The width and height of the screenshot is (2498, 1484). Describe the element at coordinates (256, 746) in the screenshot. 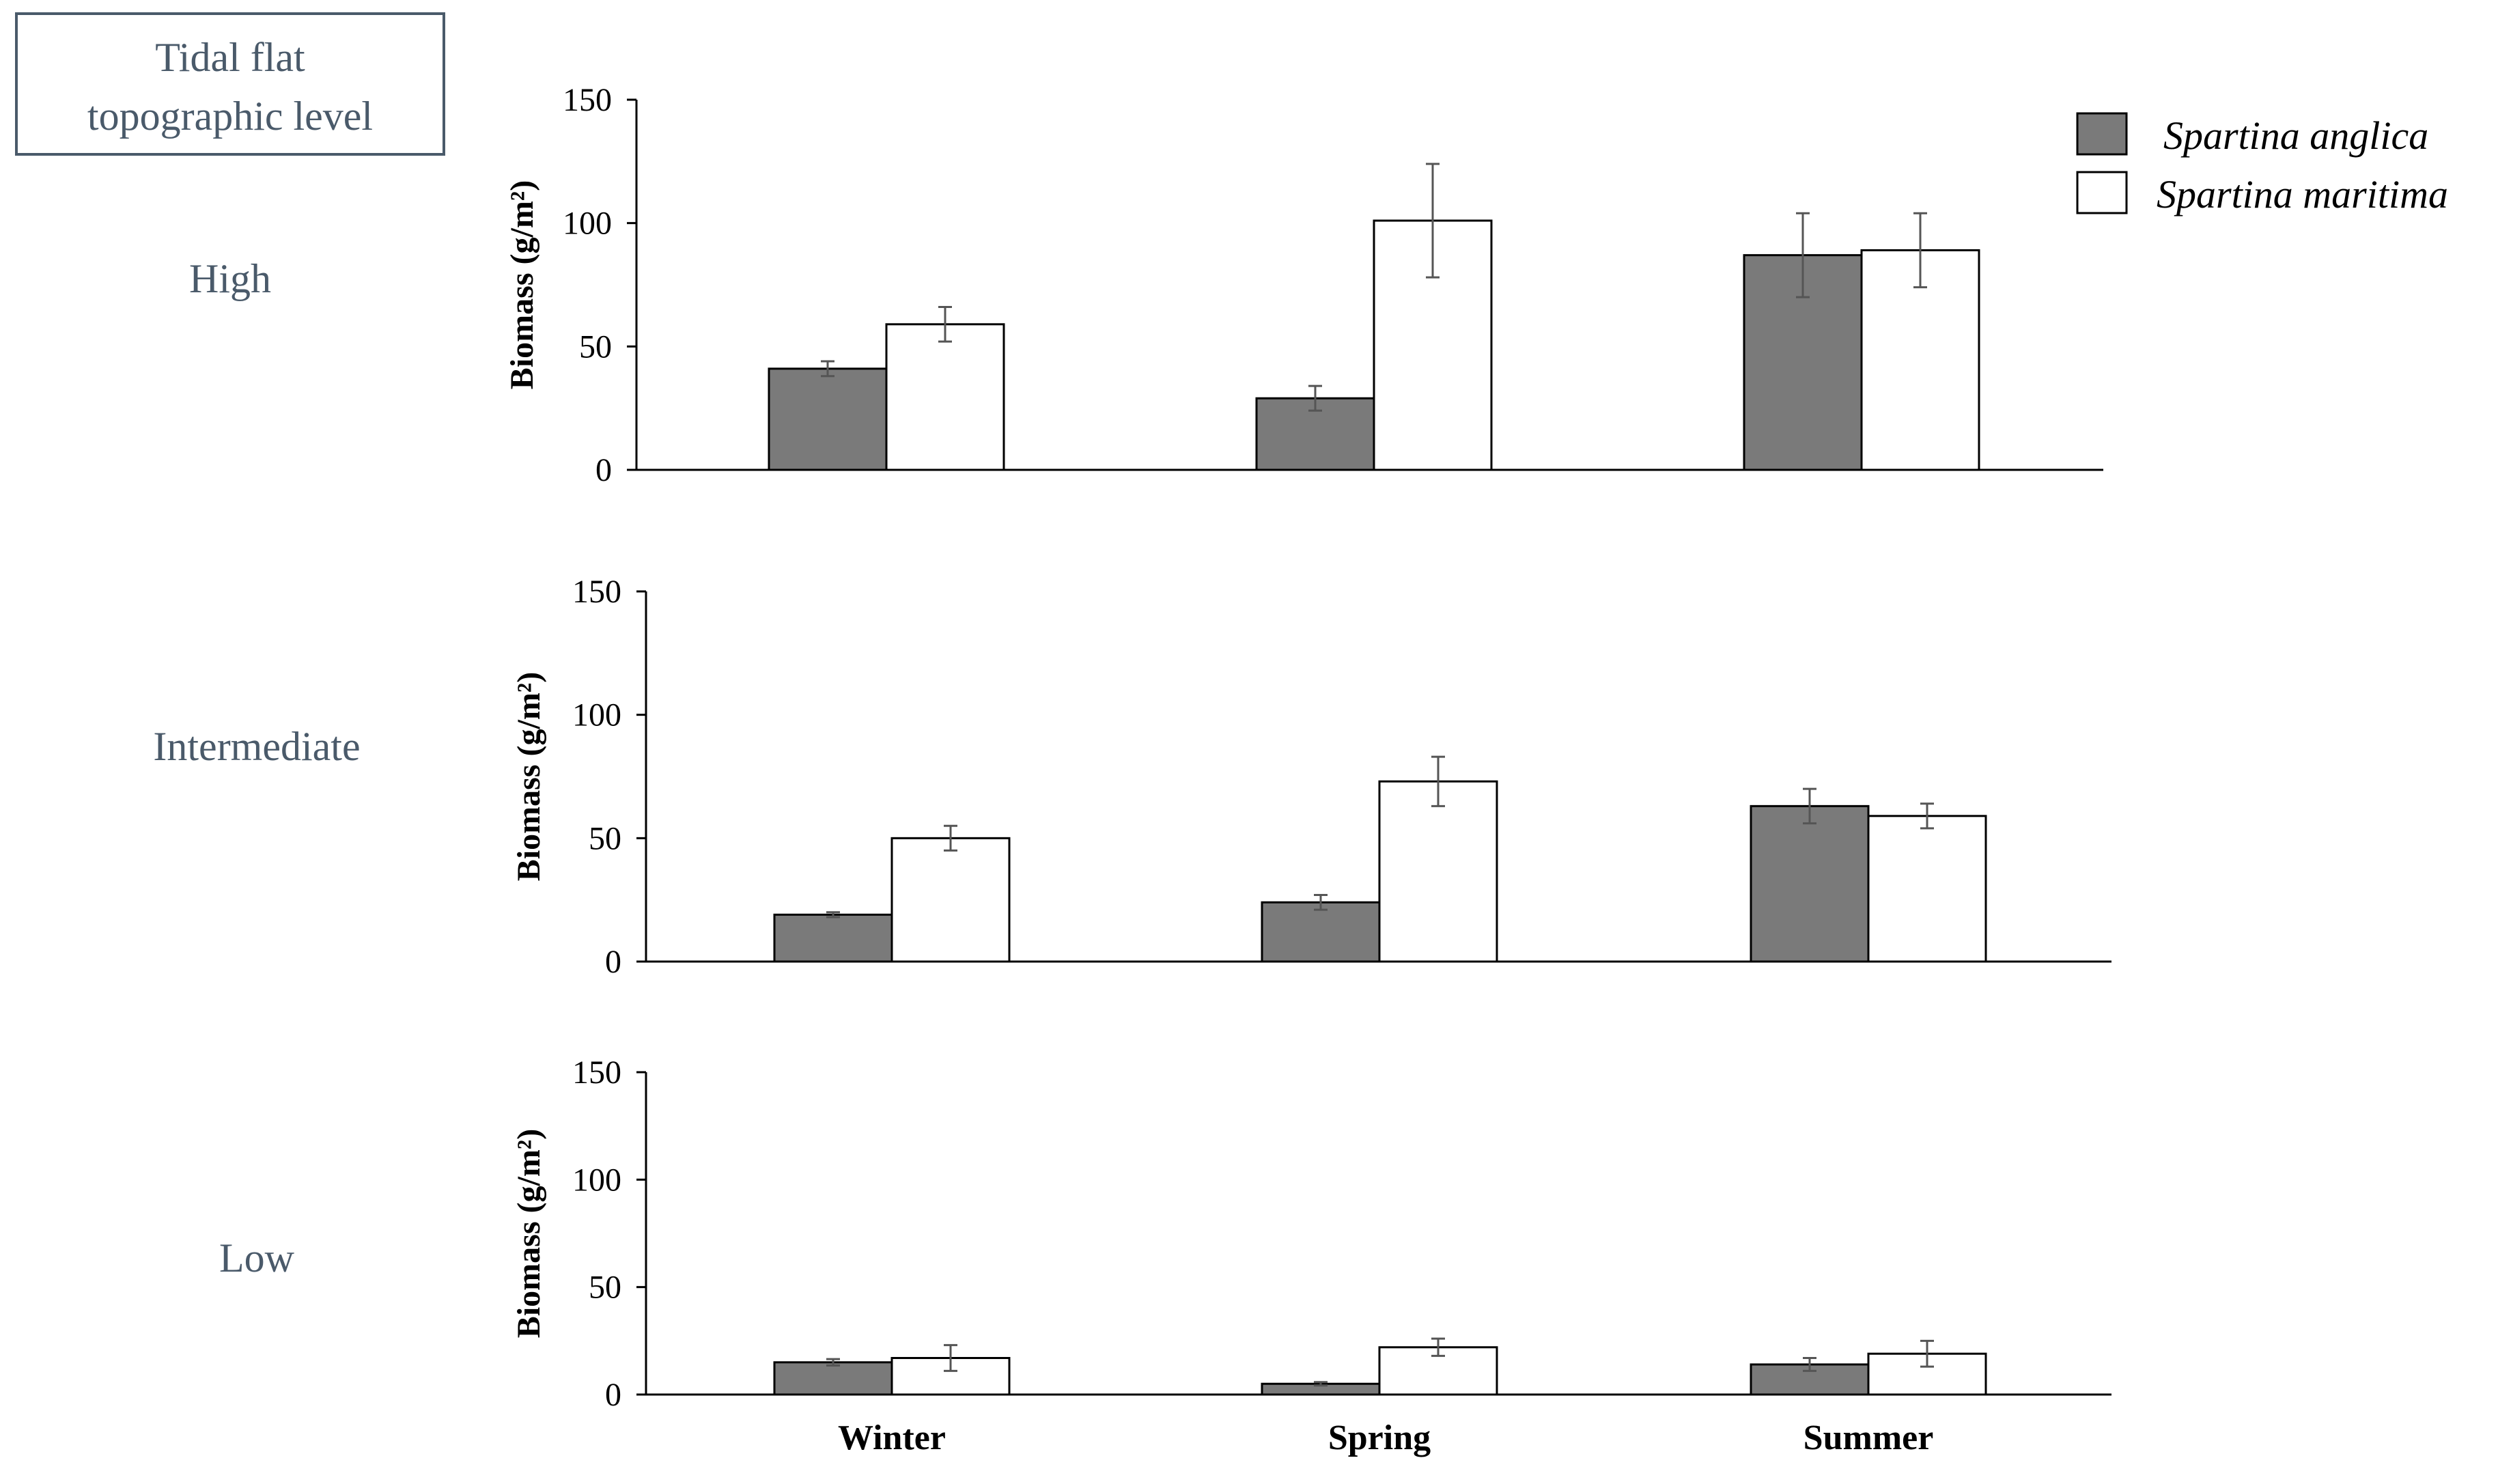

I see `panel-label-intermediate: Intermediate` at that location.